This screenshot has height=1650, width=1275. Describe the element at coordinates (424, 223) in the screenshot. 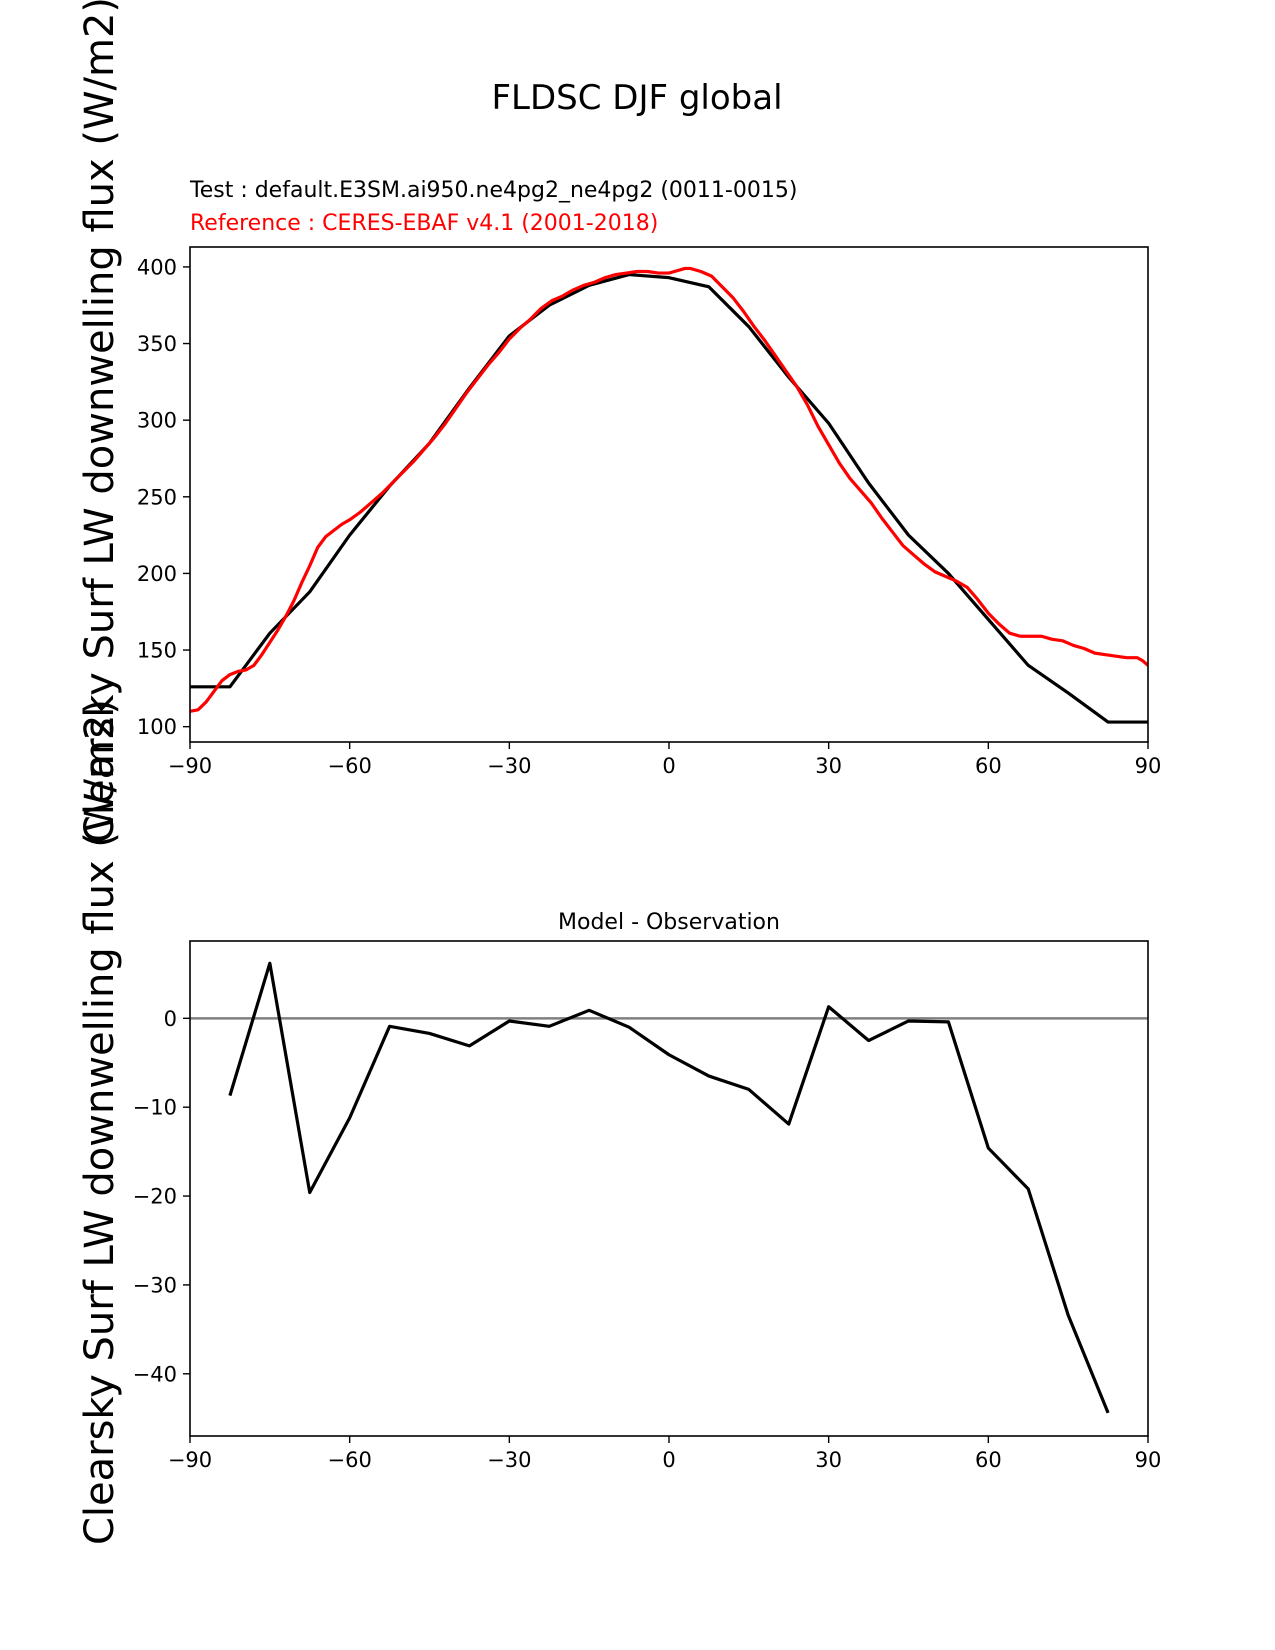

I see `reference-label: Reference : CERES-EBAF v4.1 (2001-2018)` at that location.